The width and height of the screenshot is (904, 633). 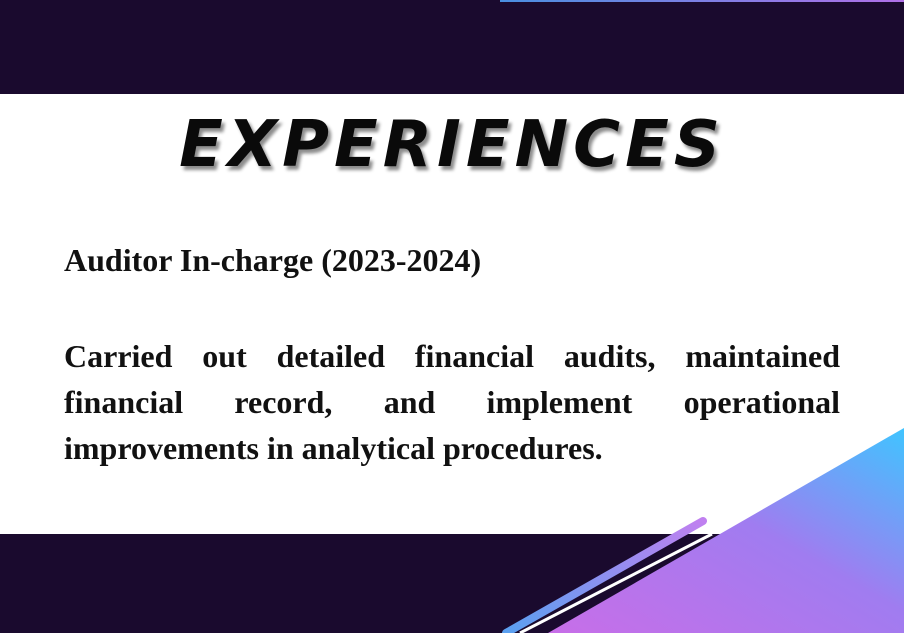 I want to click on job-role: Auditor In-charge (2023-2024), so click(x=273, y=260).